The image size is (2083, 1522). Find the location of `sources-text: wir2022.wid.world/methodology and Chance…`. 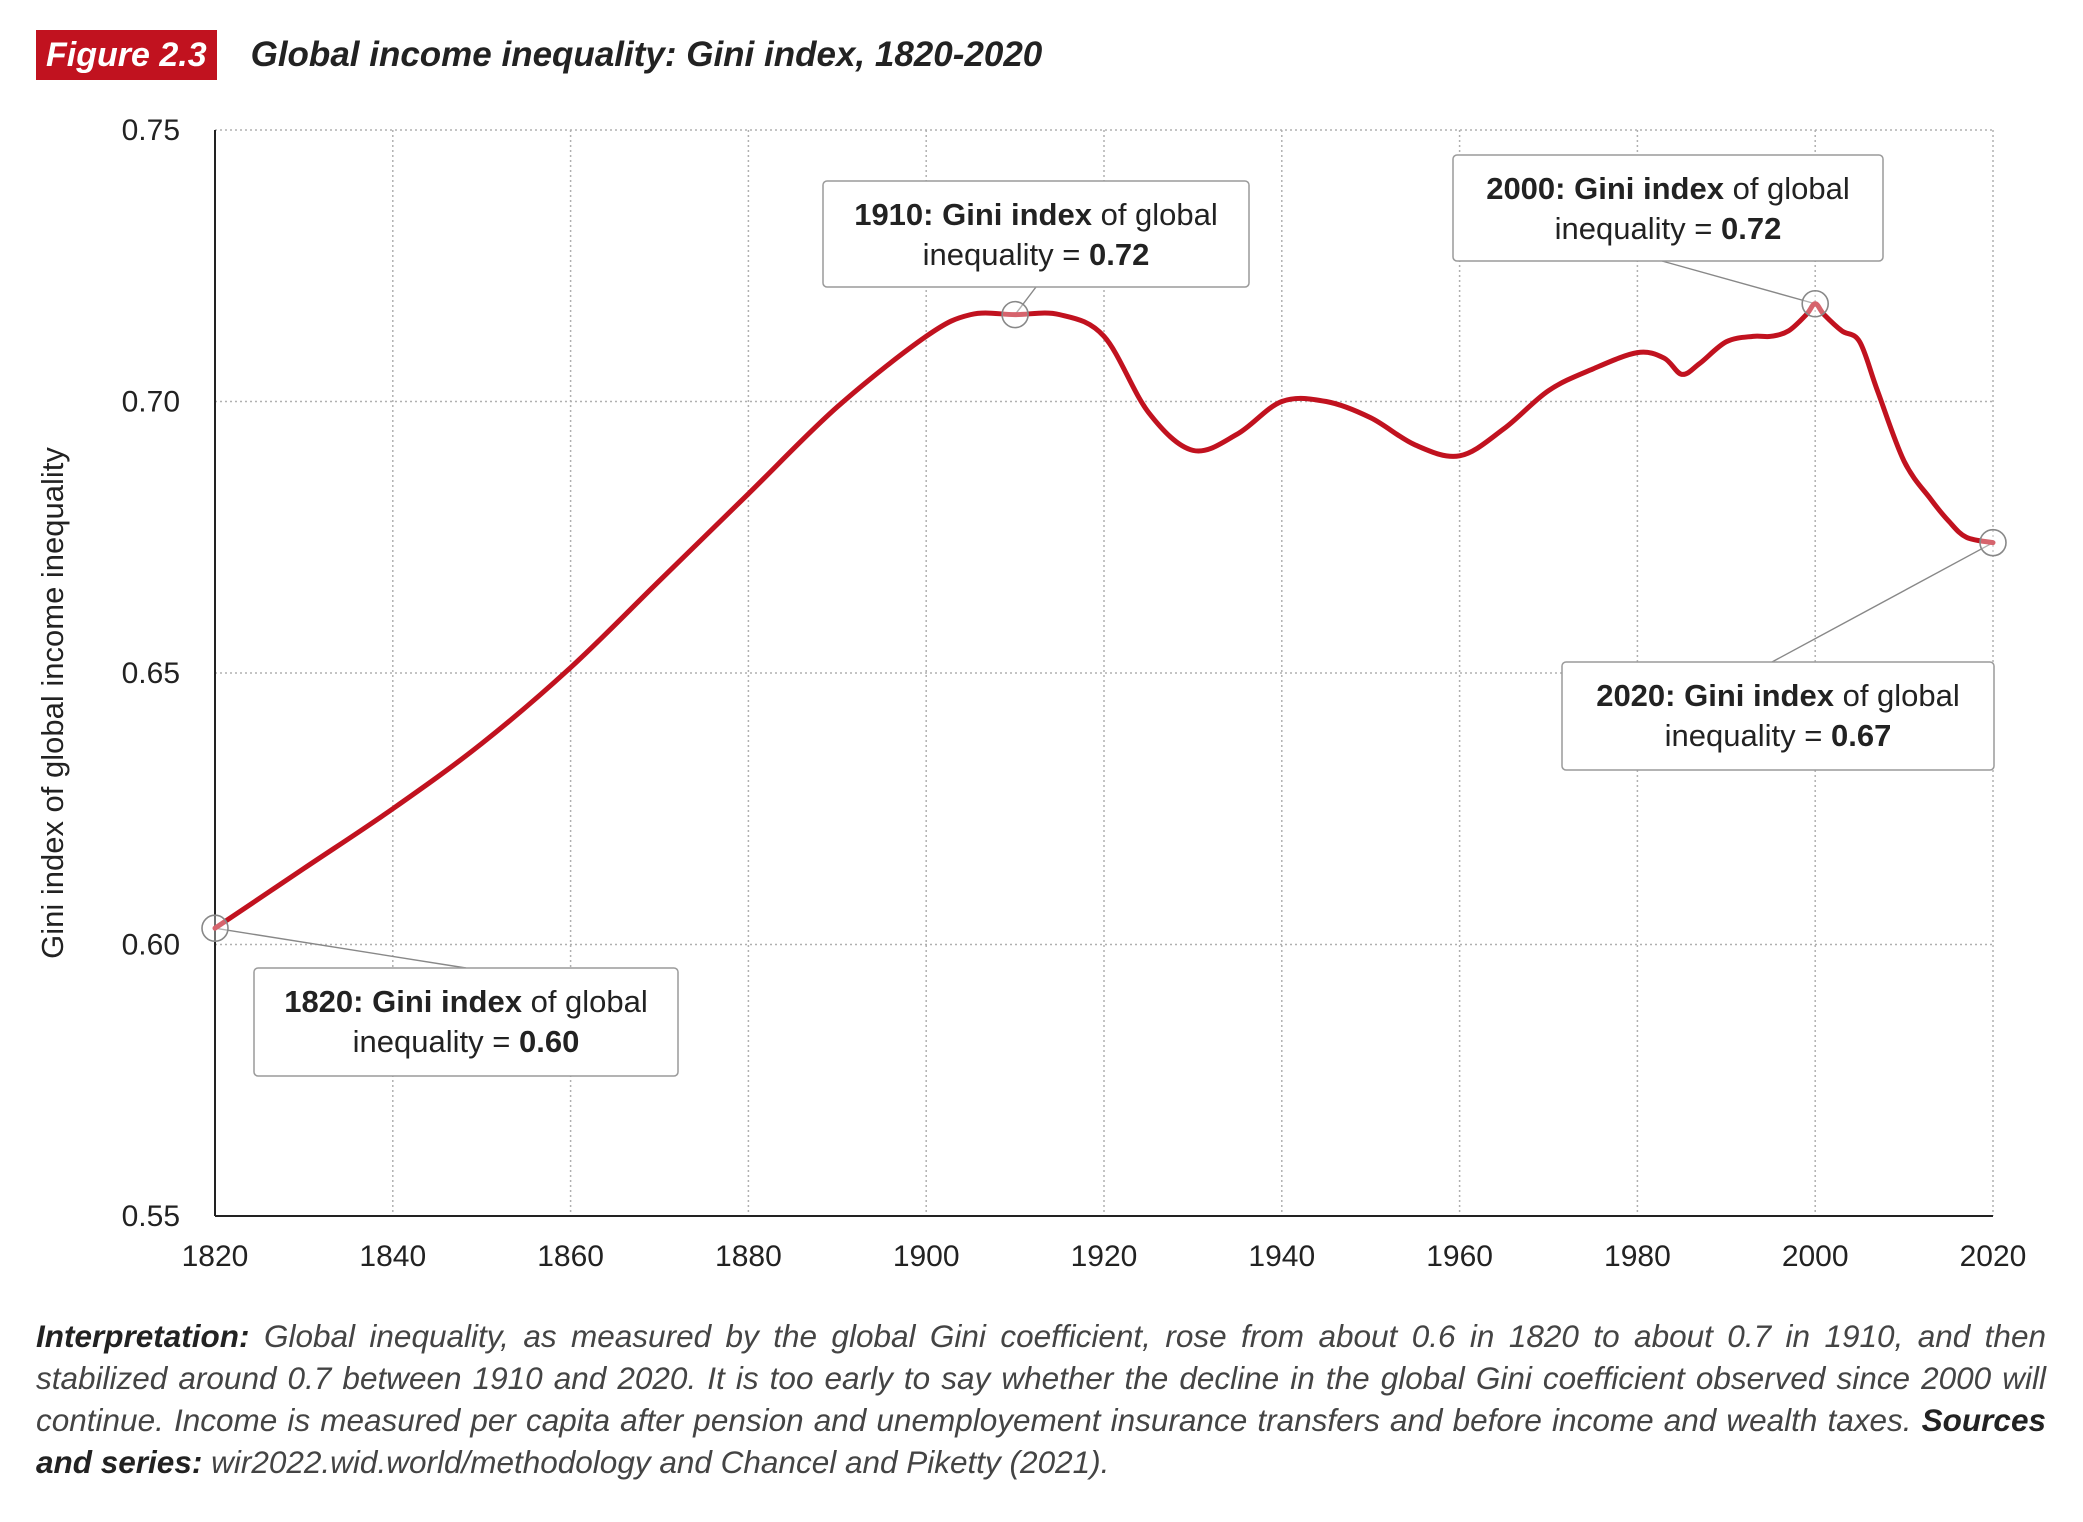

sources-text: wir2022.wid.world/methodology and Chance… is located at coordinates (660, 1462).